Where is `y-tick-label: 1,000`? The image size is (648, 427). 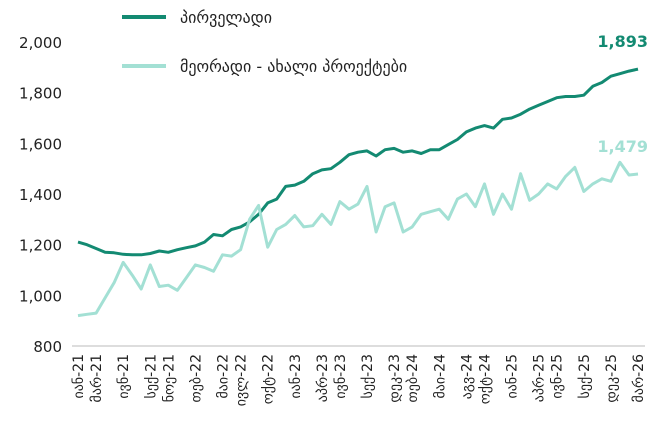 y-tick-label: 1,000 is located at coordinates (40, 296).